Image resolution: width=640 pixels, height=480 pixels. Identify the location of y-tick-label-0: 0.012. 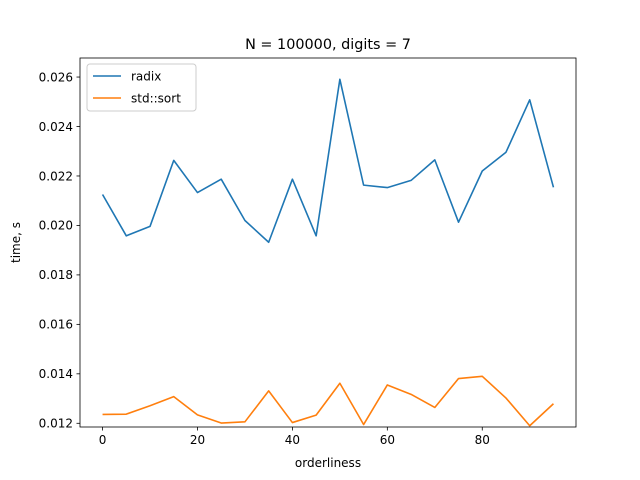
(56, 424).